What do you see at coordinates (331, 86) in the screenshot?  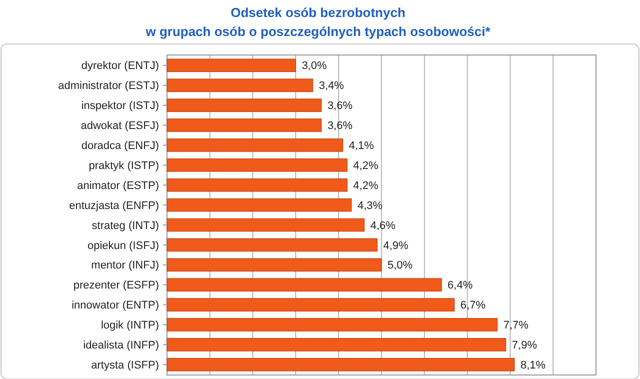 I see `data-label: 3,4%` at bounding box center [331, 86].